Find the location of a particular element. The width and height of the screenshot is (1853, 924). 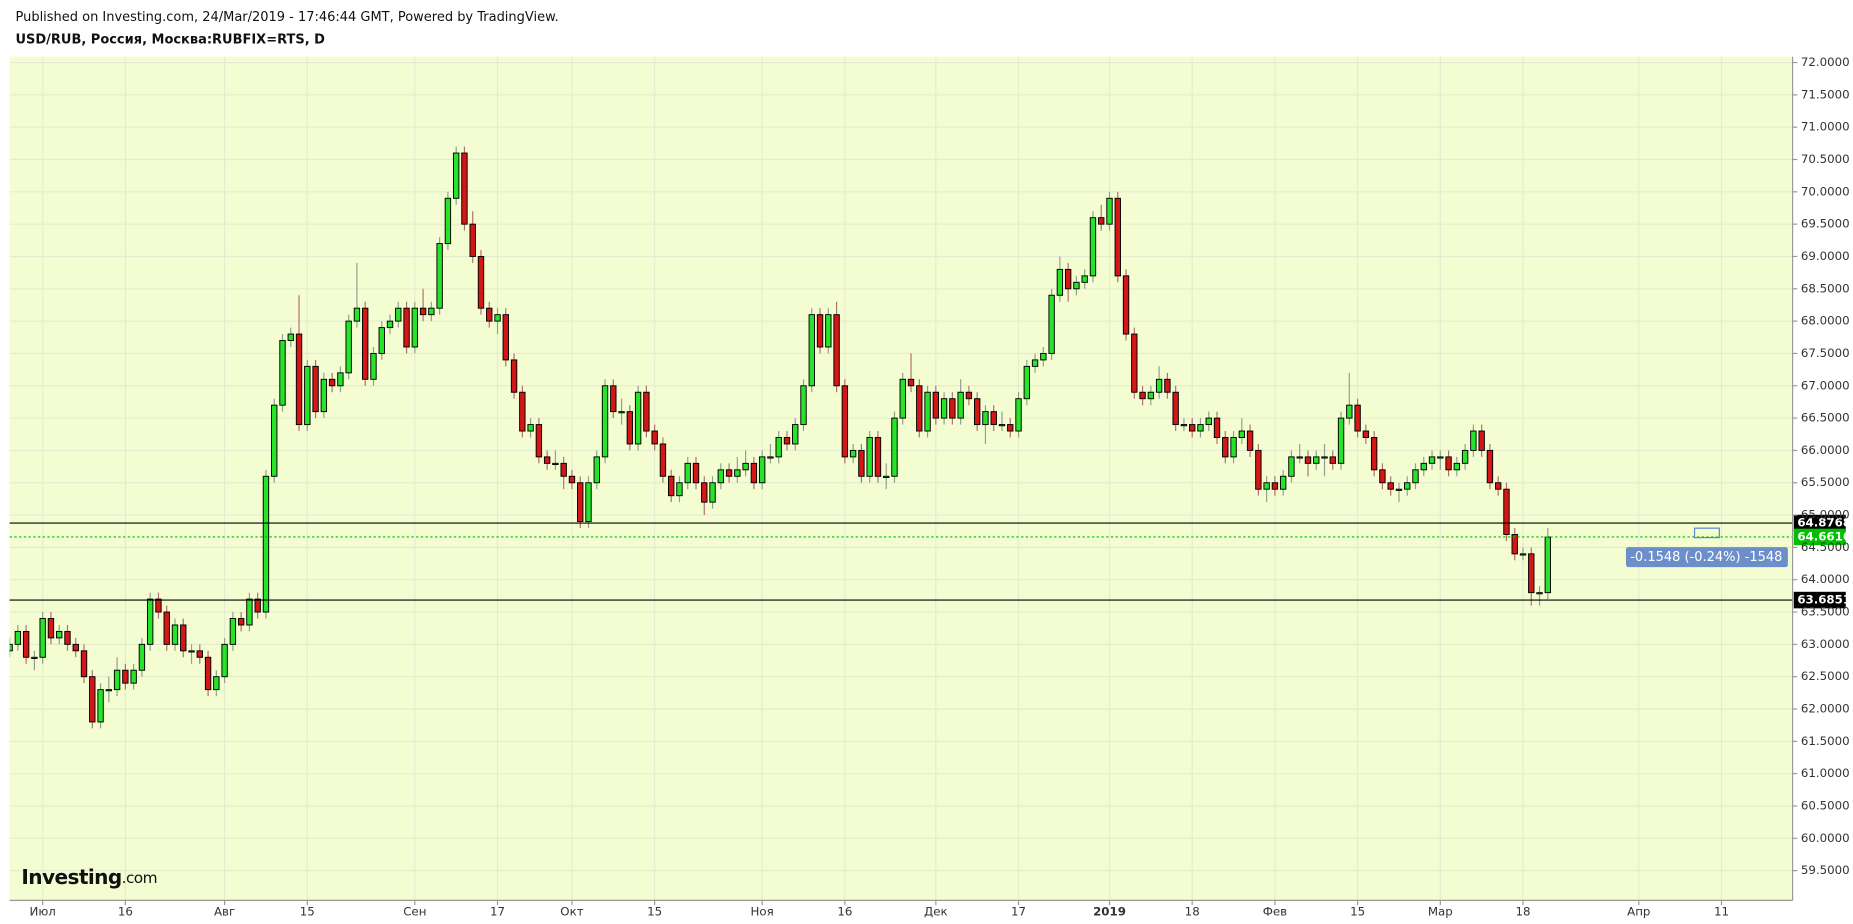

x-tick-label: 2019 is located at coordinates (1109, 912).